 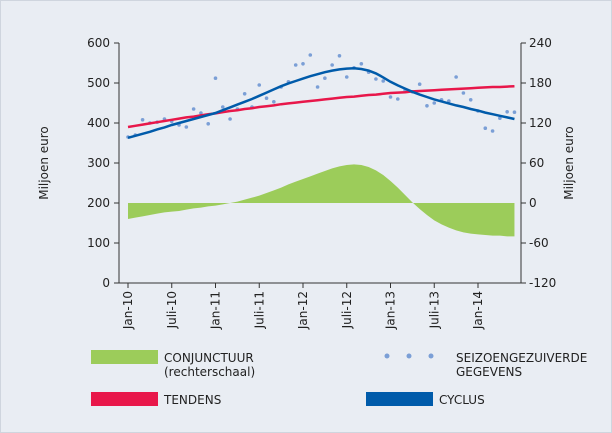 I want to click on y2-tick-label: 180, so click(x=540, y=83).